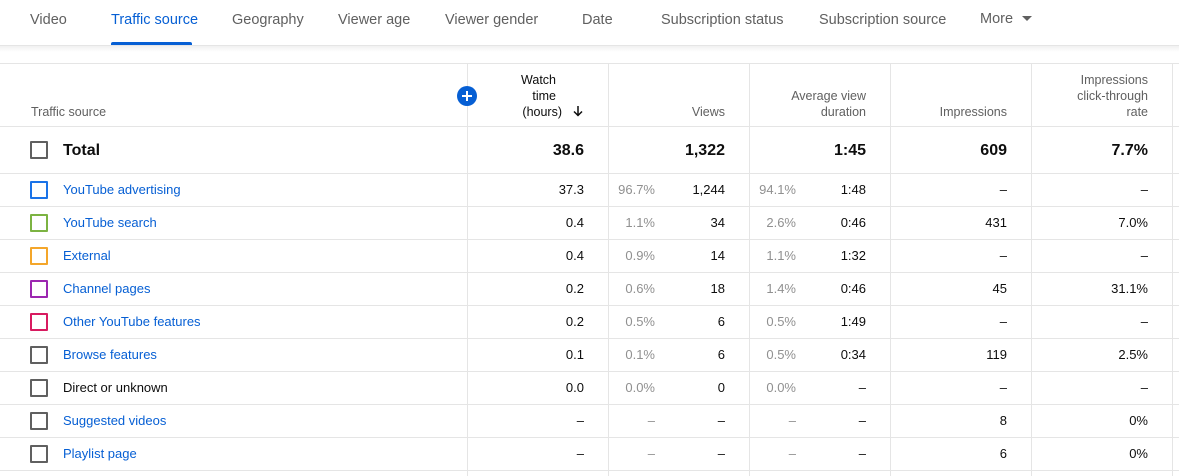  What do you see at coordinates (777, 189) in the screenshot?
I see `cell-views-percent: 94.1%` at bounding box center [777, 189].